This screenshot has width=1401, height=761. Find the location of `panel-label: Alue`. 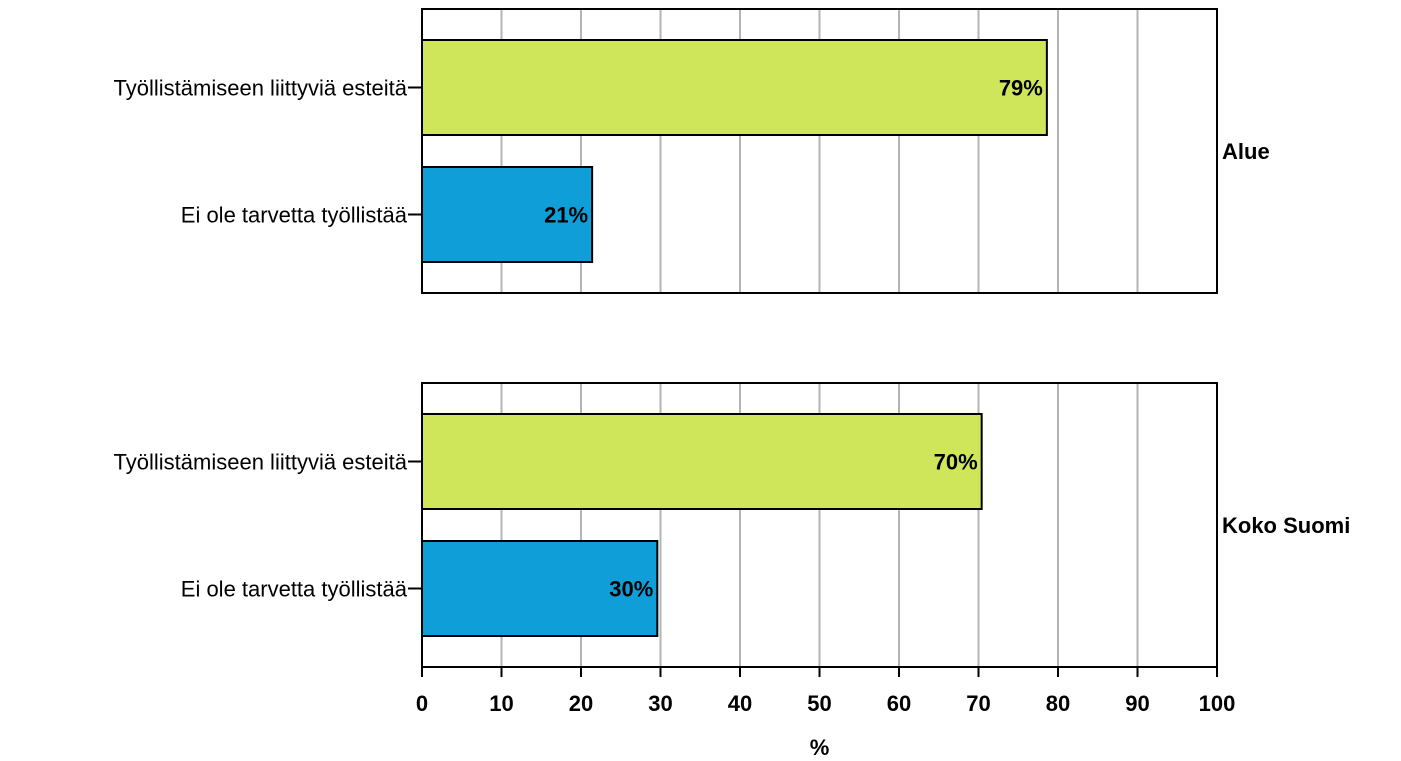

panel-label: Alue is located at coordinates (1246, 151).